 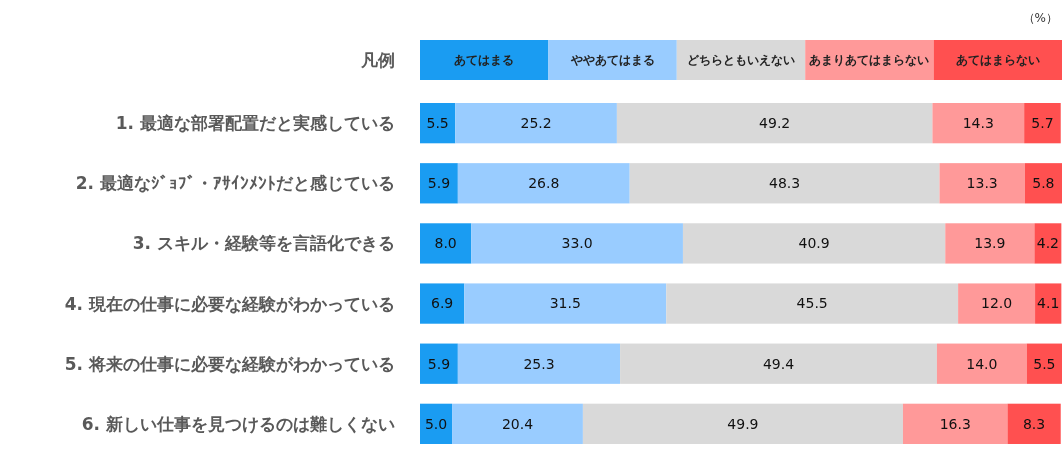 I want to click on data-label: 5.8, so click(x=1043, y=183).